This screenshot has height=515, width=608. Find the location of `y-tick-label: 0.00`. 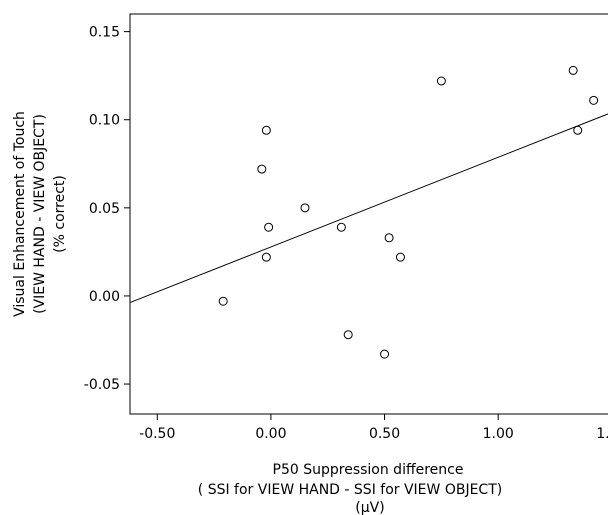

y-tick-label: 0.00 is located at coordinates (104, 297).